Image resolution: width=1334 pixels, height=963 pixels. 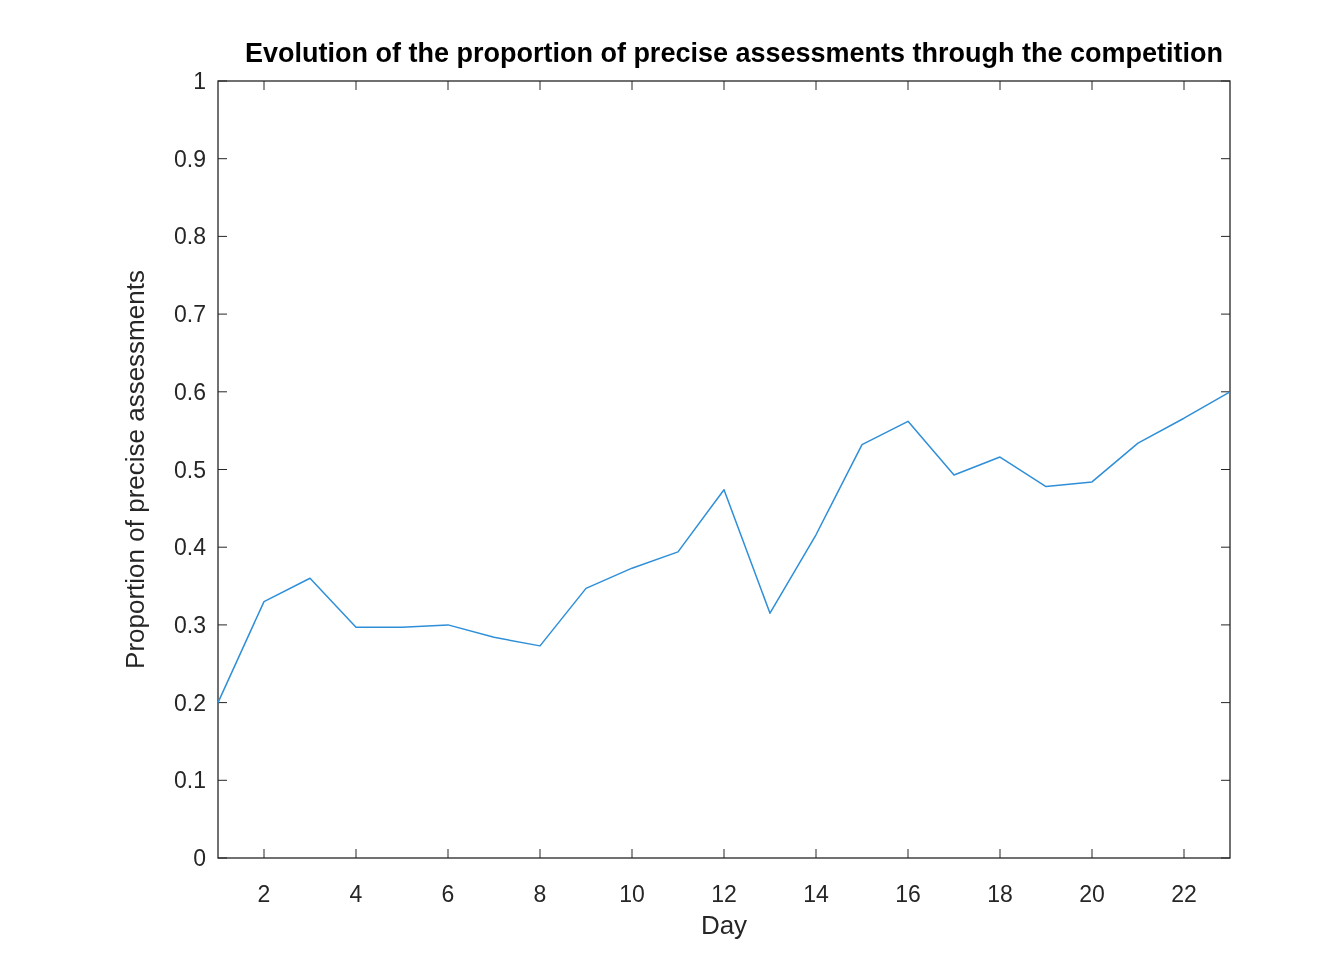 I want to click on x-tick-label: 22, so click(x=1184, y=894).